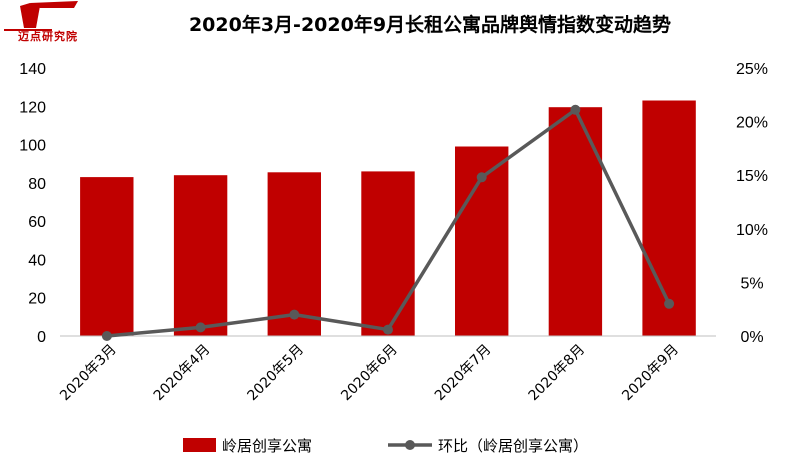 This screenshot has width=800, height=470. I want to click on mdi-logo, so click(41, 16).